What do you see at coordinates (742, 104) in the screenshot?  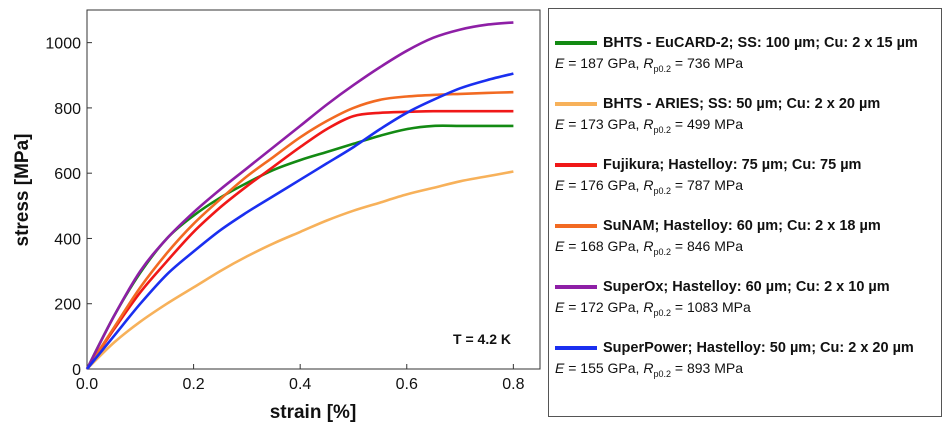 I see `legend-series-name: BHTS - ARIES; SS: 50 µm; Cu: 2 x 20 µm` at bounding box center [742, 104].